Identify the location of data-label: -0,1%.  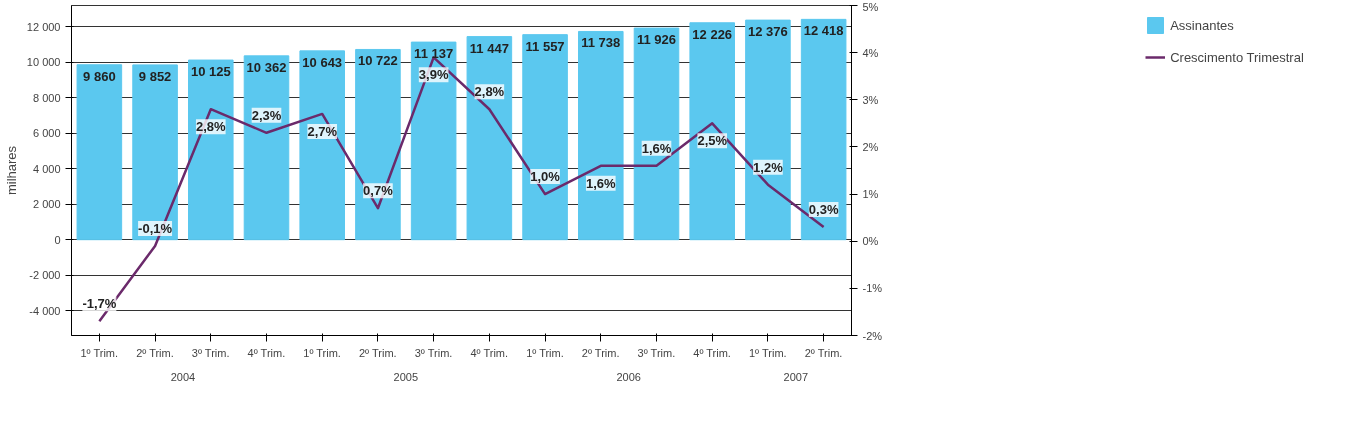
(155, 228).